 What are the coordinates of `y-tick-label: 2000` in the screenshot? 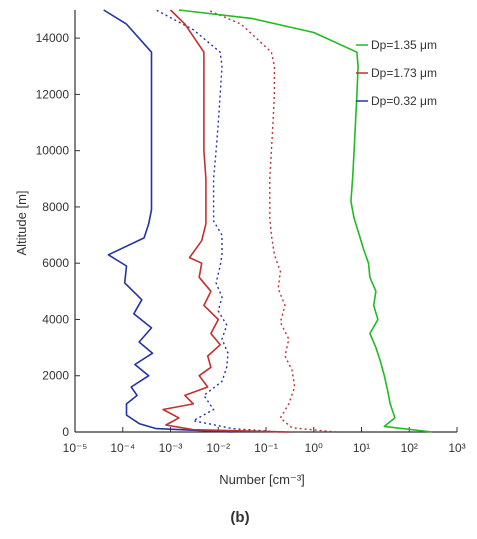 It's located at (55, 376).